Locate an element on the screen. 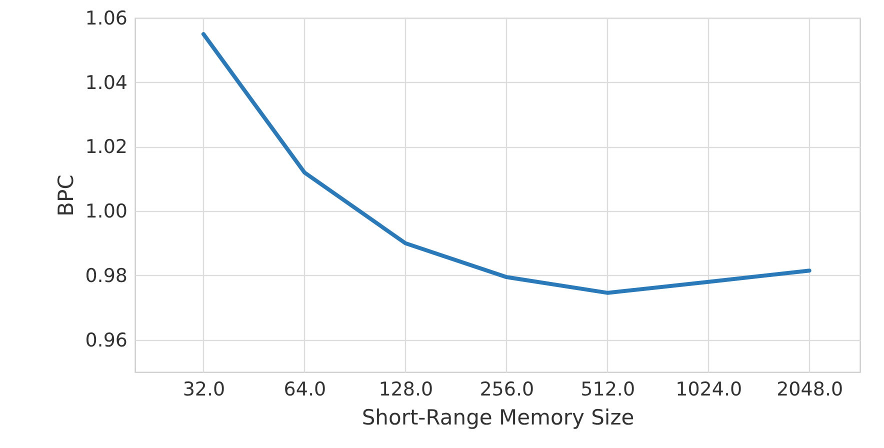 The height and width of the screenshot is (448, 884). x-tick-label: 64.0 is located at coordinates (305, 389).